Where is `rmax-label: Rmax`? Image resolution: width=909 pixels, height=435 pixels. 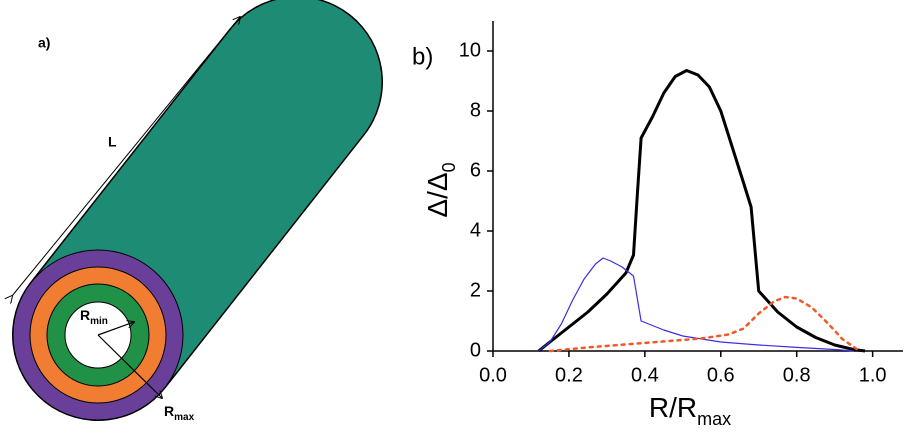
rmax-label: Rmax is located at coordinates (179, 413).